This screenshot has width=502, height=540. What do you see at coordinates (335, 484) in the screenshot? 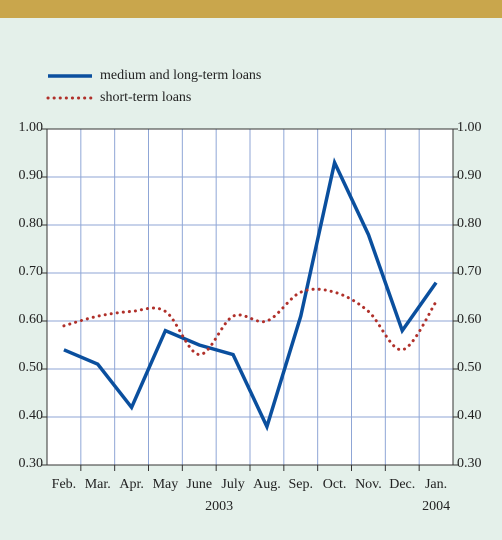
I see `x-tick-label: Oct.` at bounding box center [335, 484].